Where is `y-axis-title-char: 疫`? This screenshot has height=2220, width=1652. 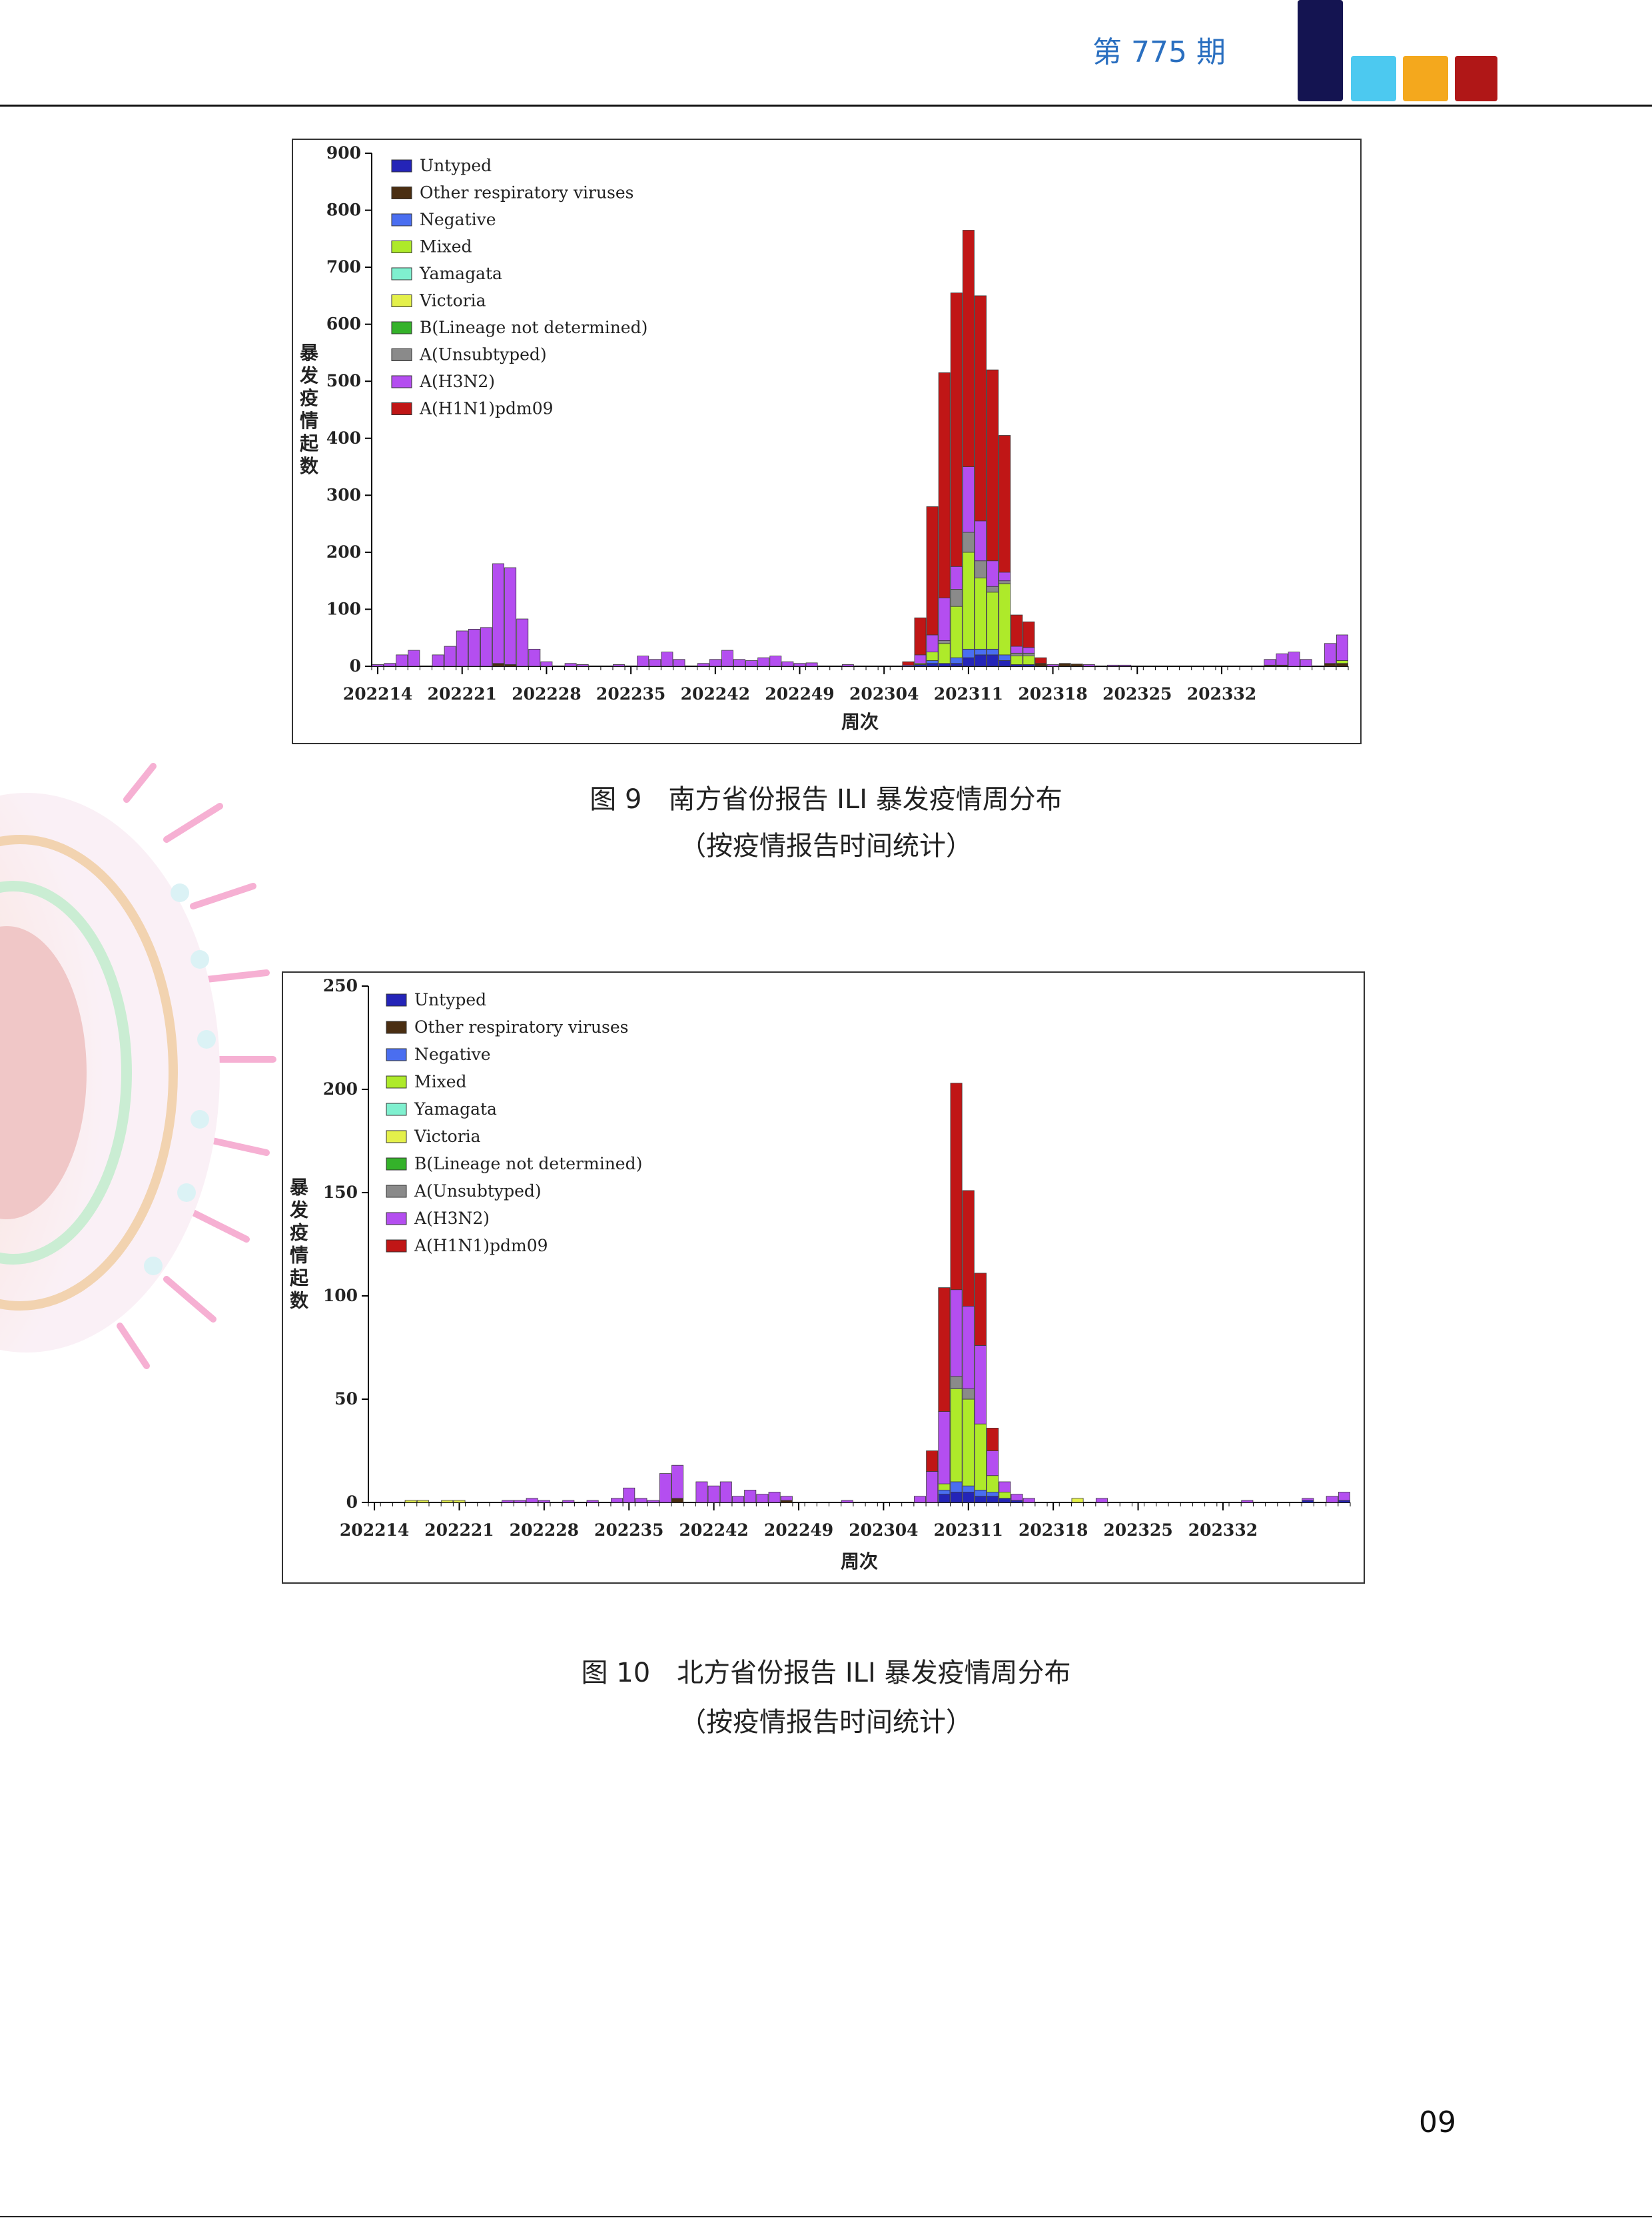
y-axis-title-char: 疫 is located at coordinates (309, 398).